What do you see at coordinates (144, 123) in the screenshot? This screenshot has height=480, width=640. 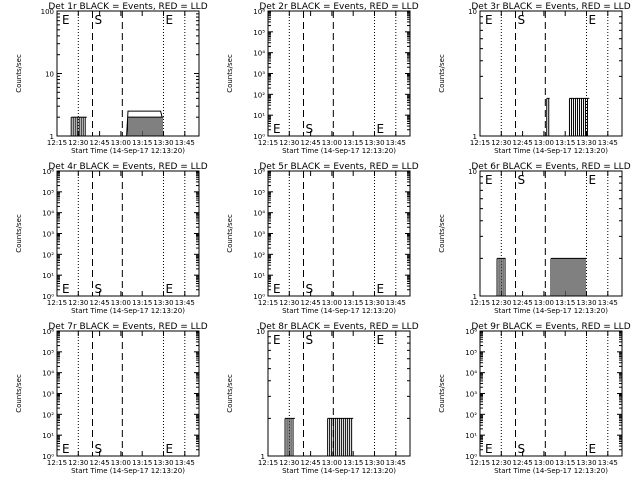 I see `event-outline` at bounding box center [144, 123].